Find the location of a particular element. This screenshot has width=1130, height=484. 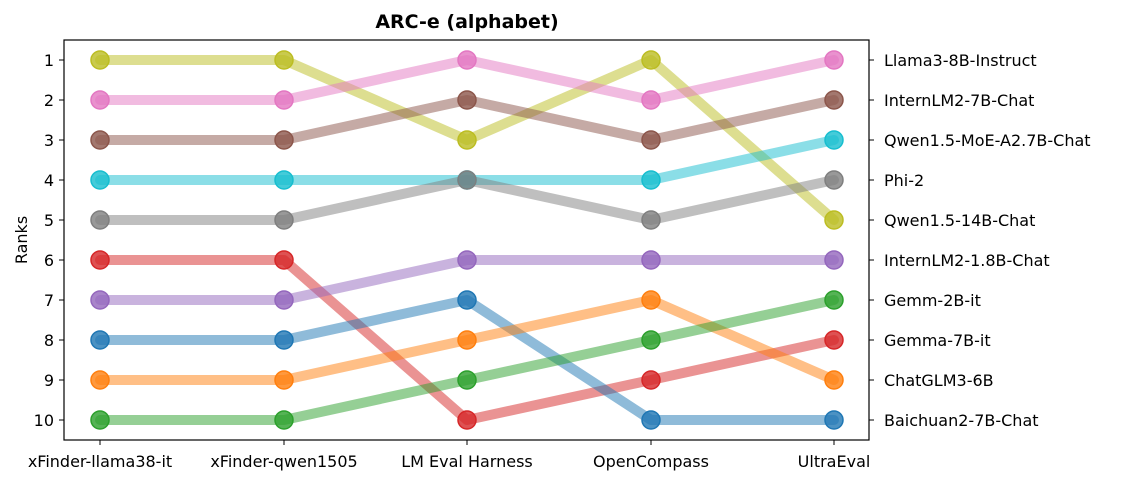

right-tick-label: Qwen1.5-MoE-A2.7B-Chat is located at coordinates (987, 140).